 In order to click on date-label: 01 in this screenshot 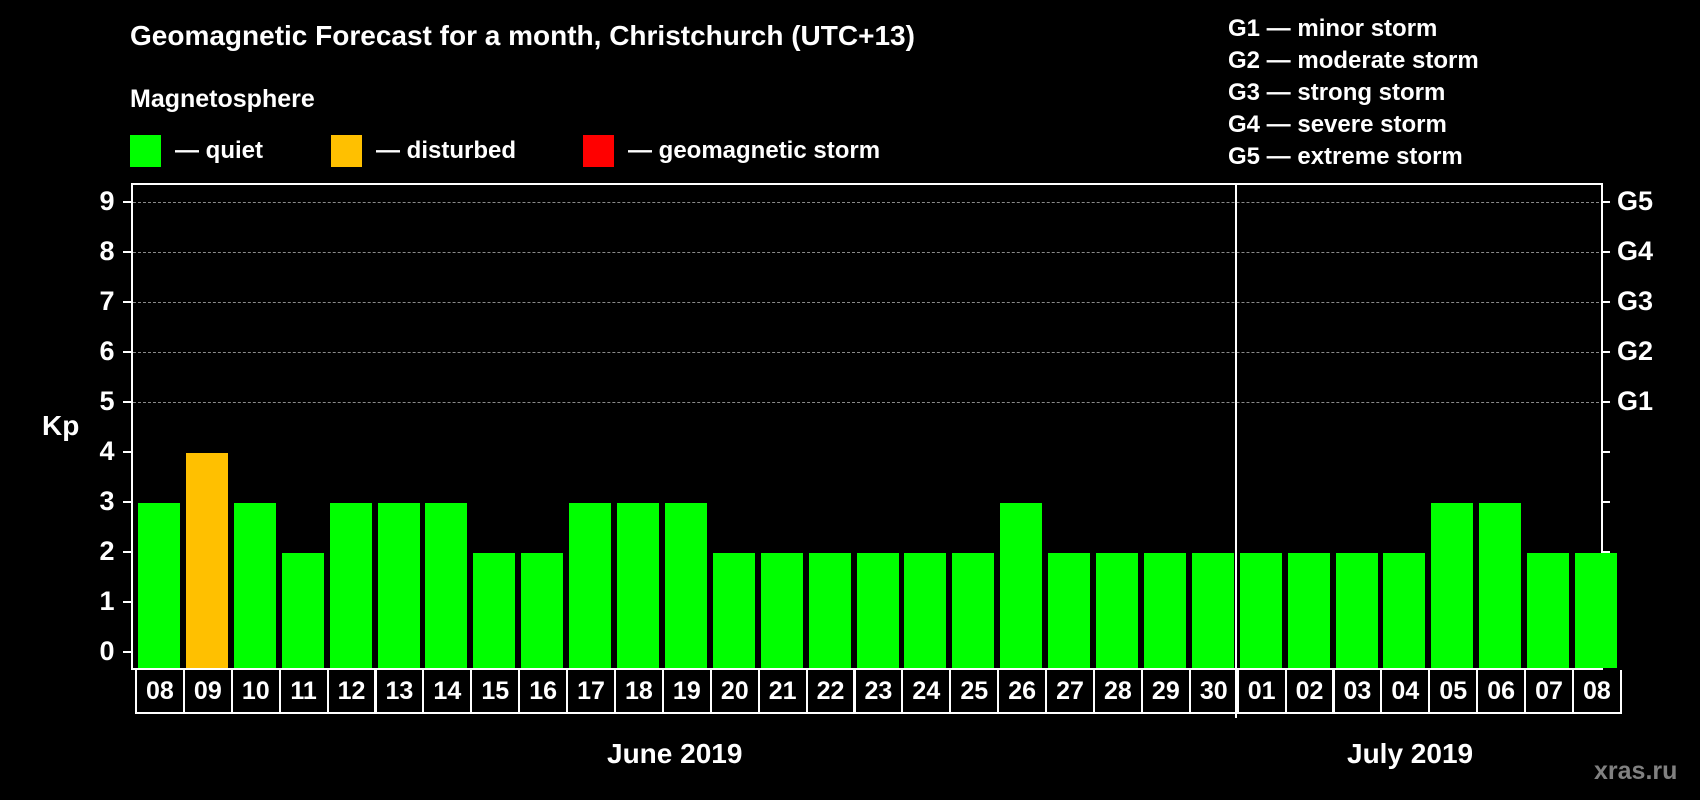, I will do `click(1261, 692)`.